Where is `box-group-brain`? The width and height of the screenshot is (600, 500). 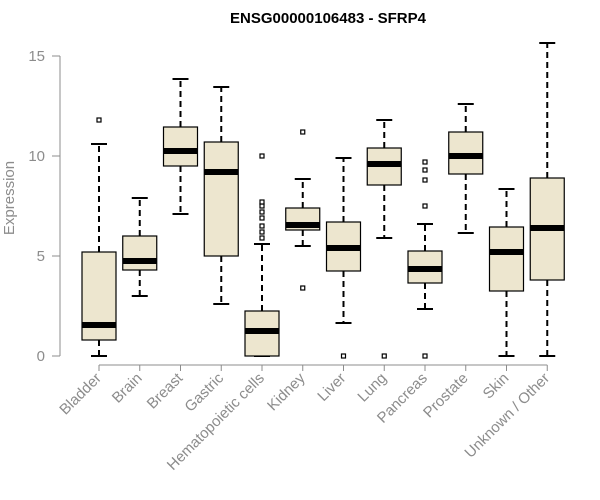 box-group-brain is located at coordinates (140, 247).